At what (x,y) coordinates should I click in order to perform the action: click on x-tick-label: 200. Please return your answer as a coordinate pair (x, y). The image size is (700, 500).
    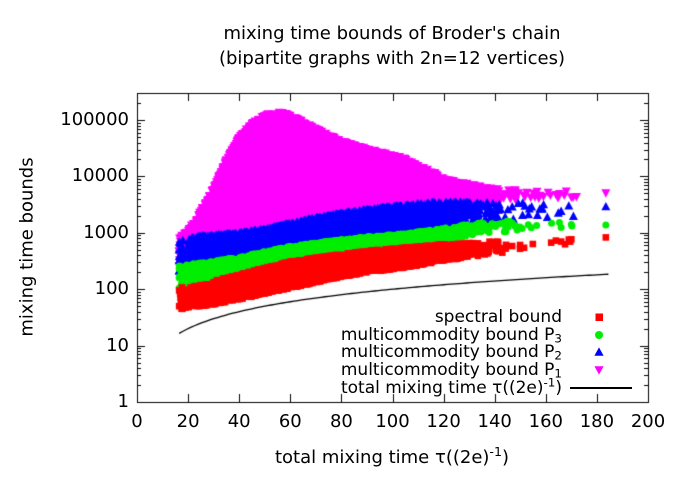
    Looking at the image, I should click on (648, 421).